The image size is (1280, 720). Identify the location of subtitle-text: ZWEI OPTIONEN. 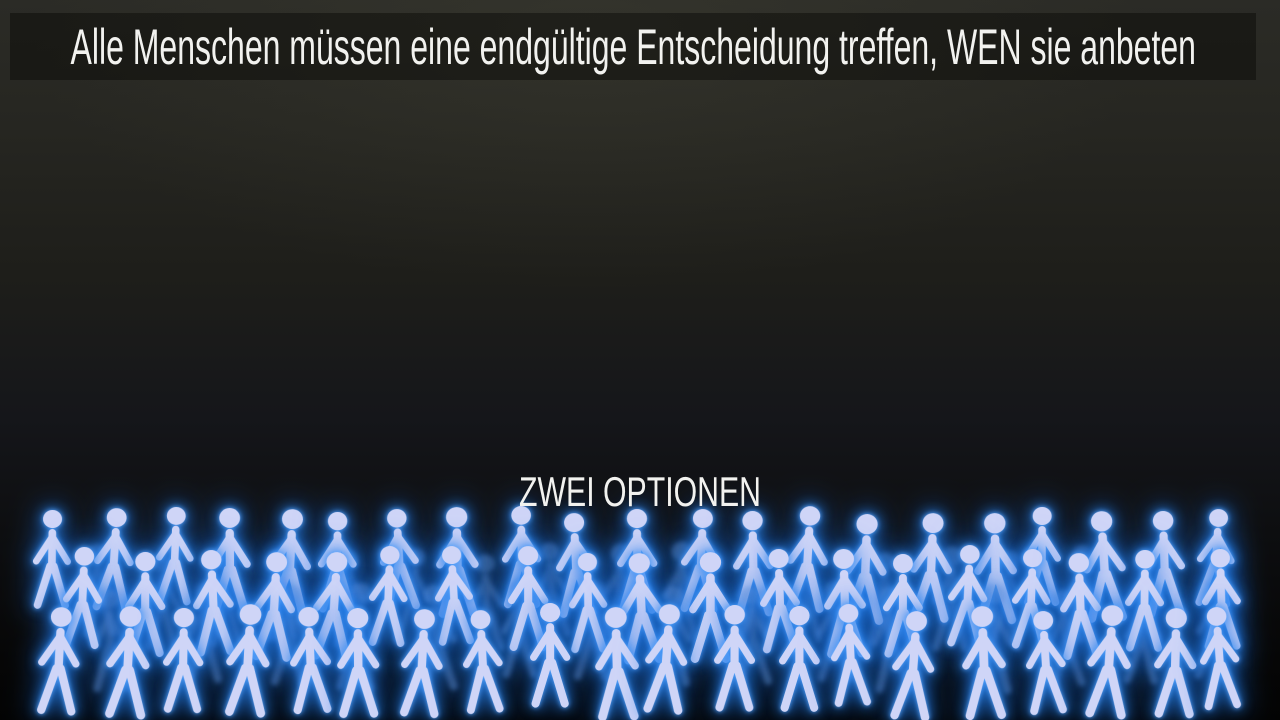
(640, 491).